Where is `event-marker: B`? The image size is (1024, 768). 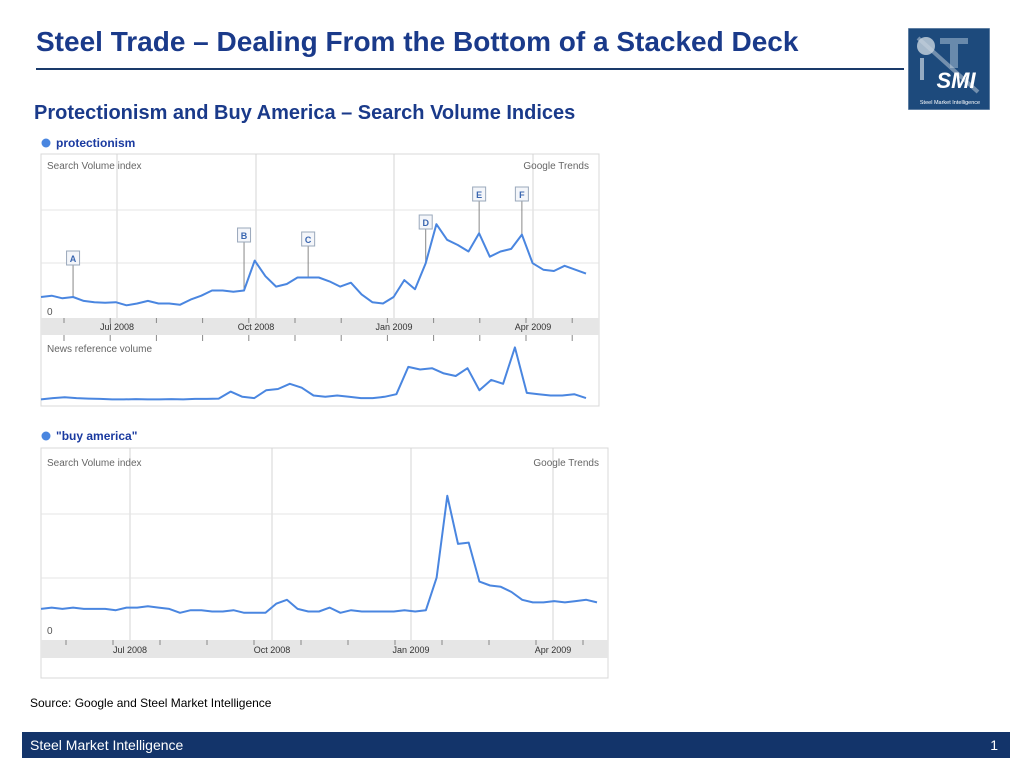
event-marker: B is located at coordinates (244, 259).